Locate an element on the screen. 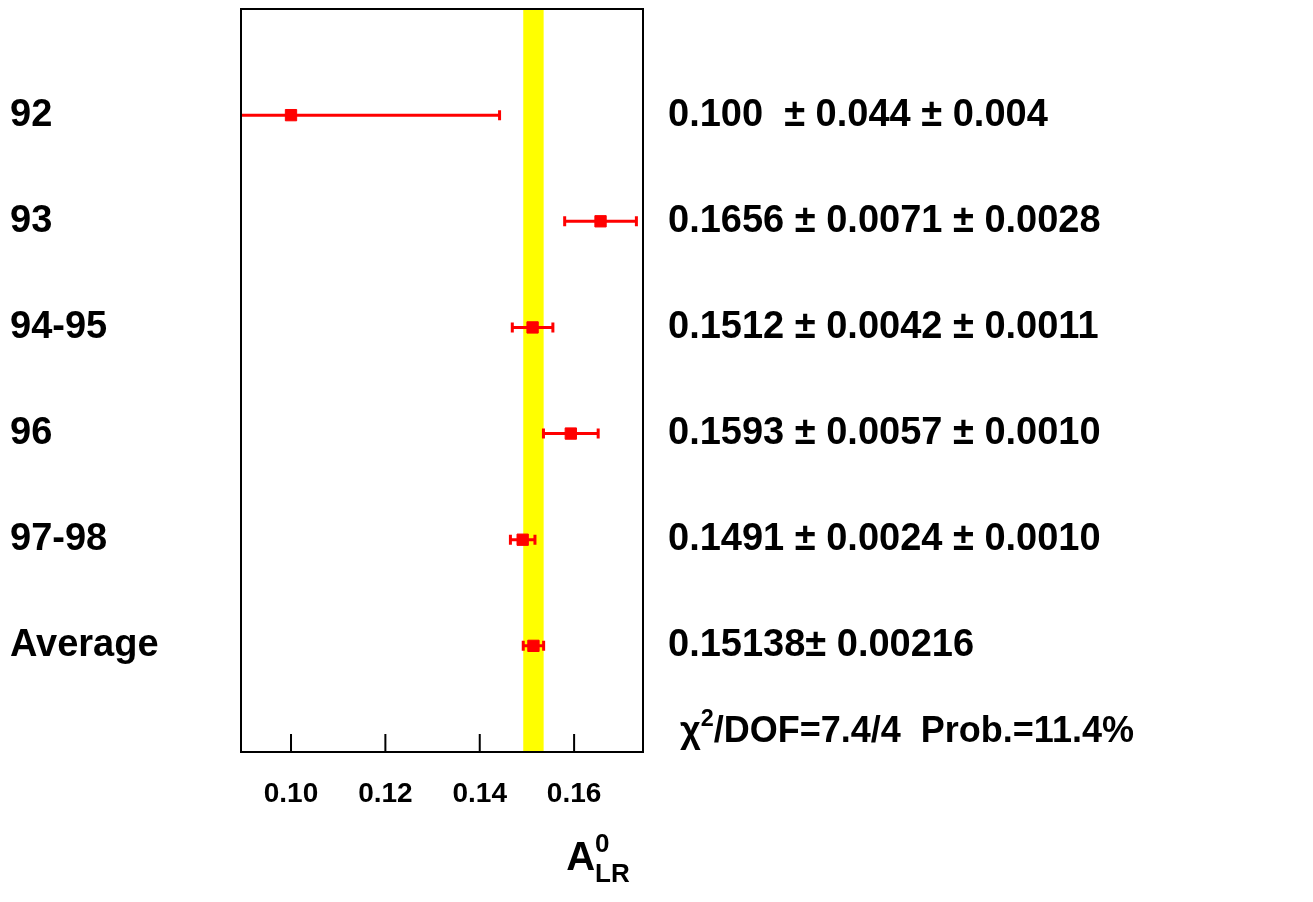  y-tick-label: 94-95 is located at coordinates (59, 324).